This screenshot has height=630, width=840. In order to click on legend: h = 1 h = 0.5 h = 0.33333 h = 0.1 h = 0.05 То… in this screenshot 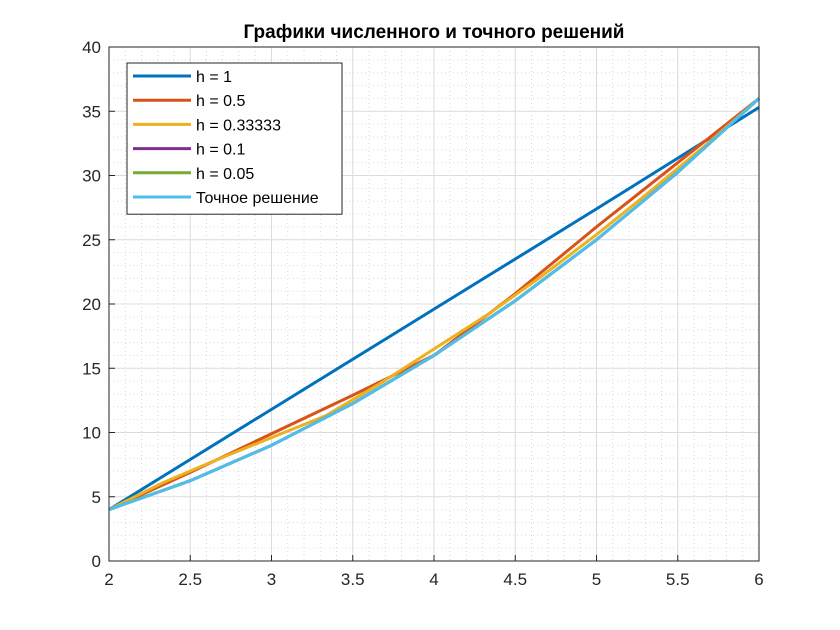, I will do `click(234, 138)`.